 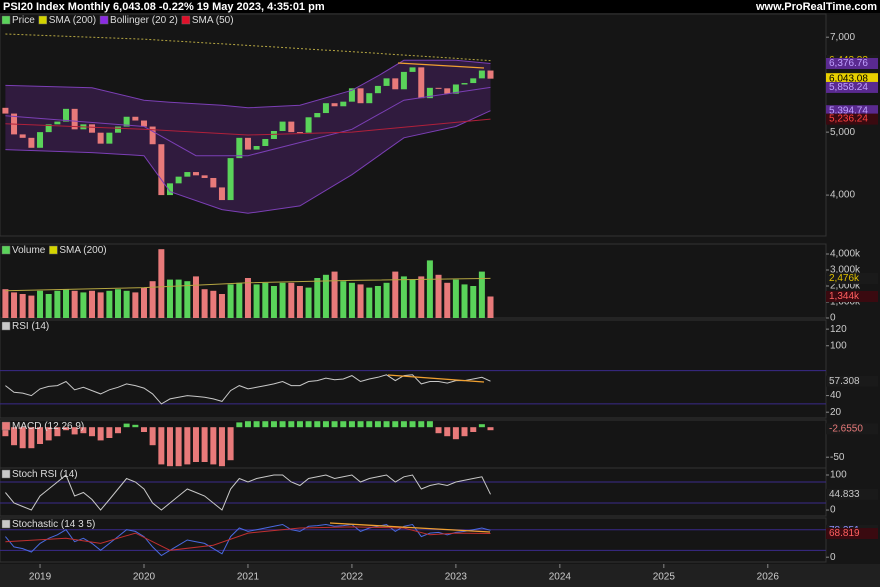 I want to click on x-tick-label: 2024, so click(x=560, y=577).